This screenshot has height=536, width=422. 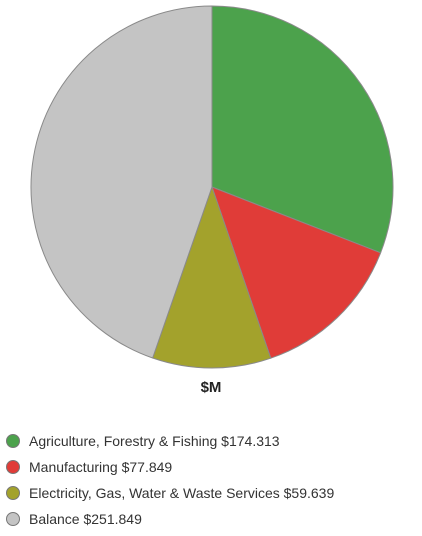 What do you see at coordinates (101, 467) in the screenshot?
I see `legend-label: Manufacturing $77.849` at bounding box center [101, 467].